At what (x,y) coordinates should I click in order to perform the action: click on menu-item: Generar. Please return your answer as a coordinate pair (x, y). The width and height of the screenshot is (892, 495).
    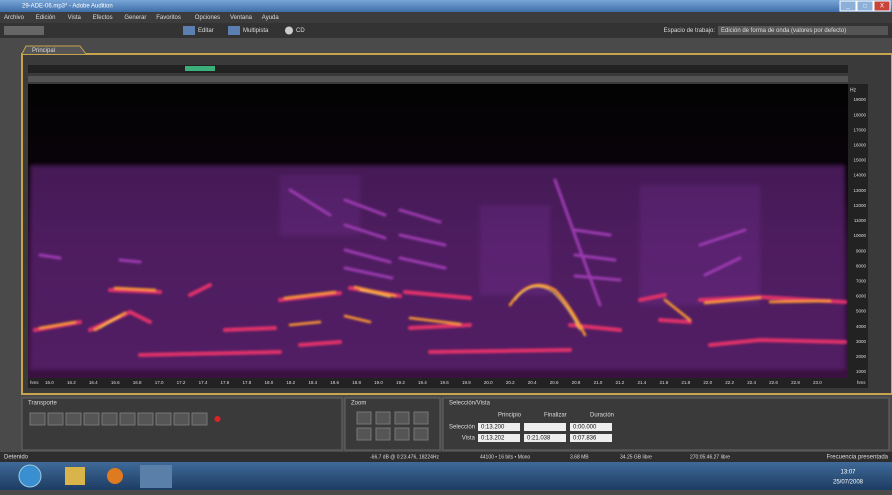
    Looking at the image, I should click on (135, 18).